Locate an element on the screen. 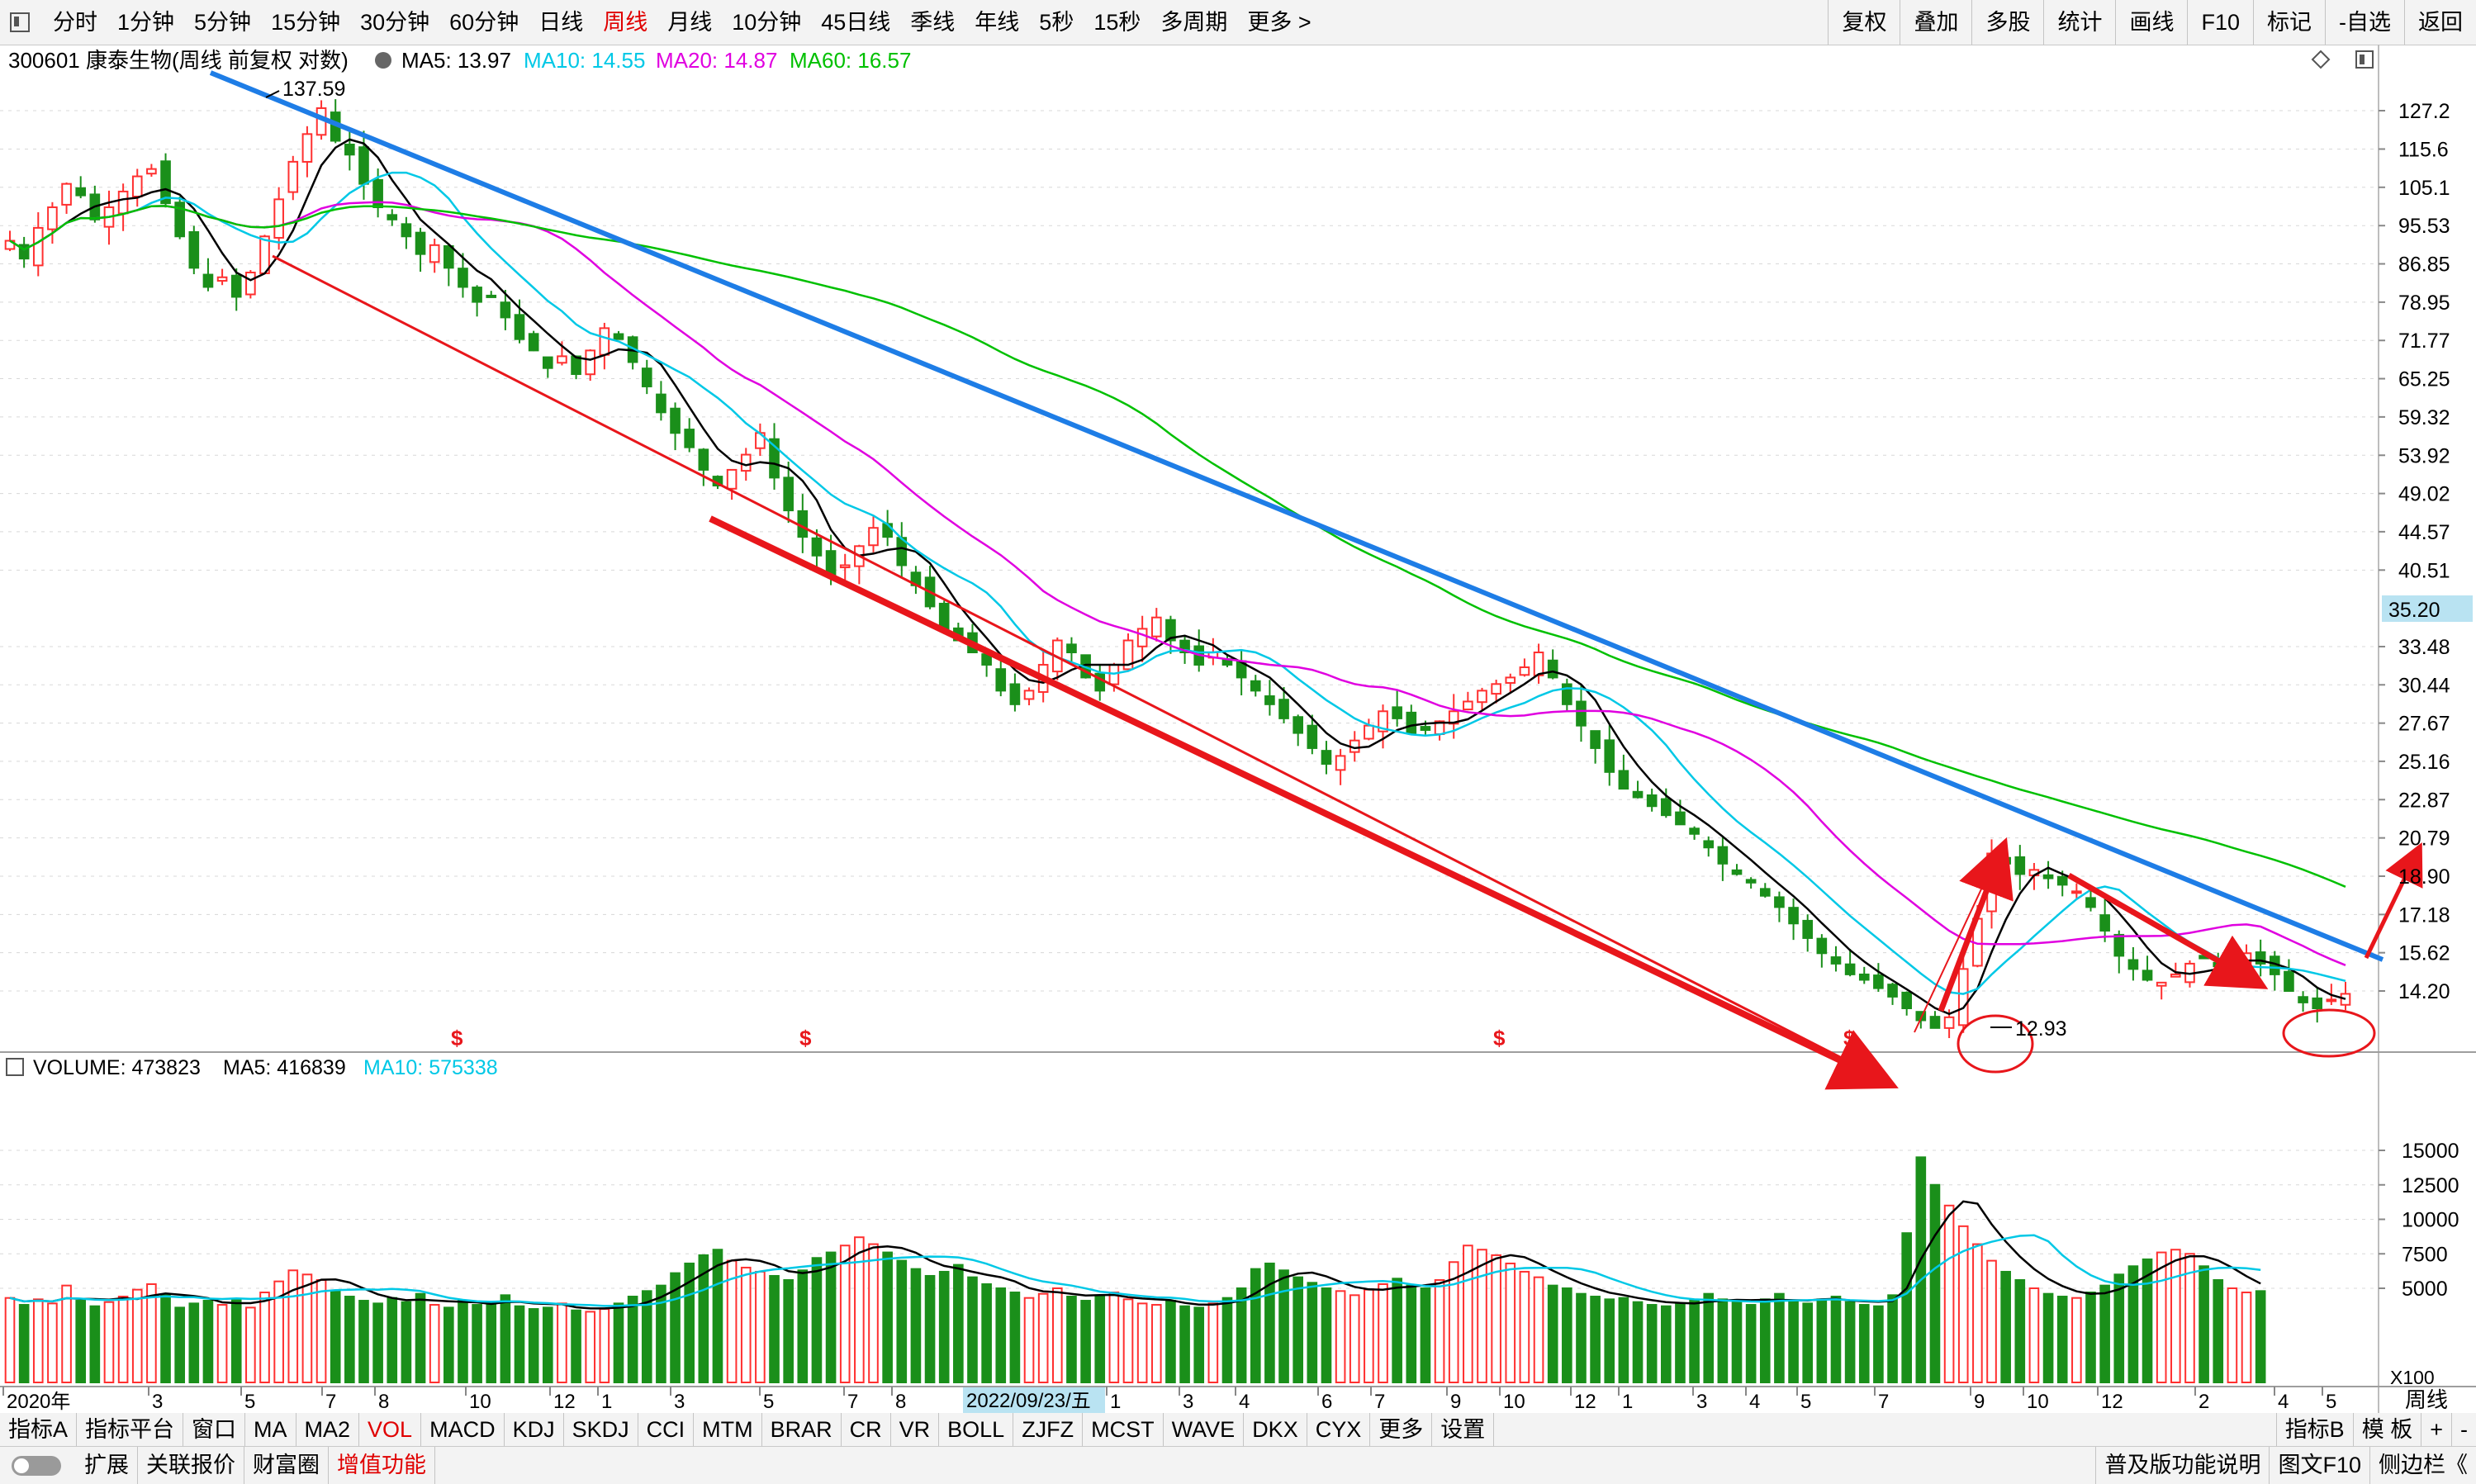 Image resolution: width=2476 pixels, height=1484 pixels. period-tab-7: 周线 is located at coordinates (625, 22).